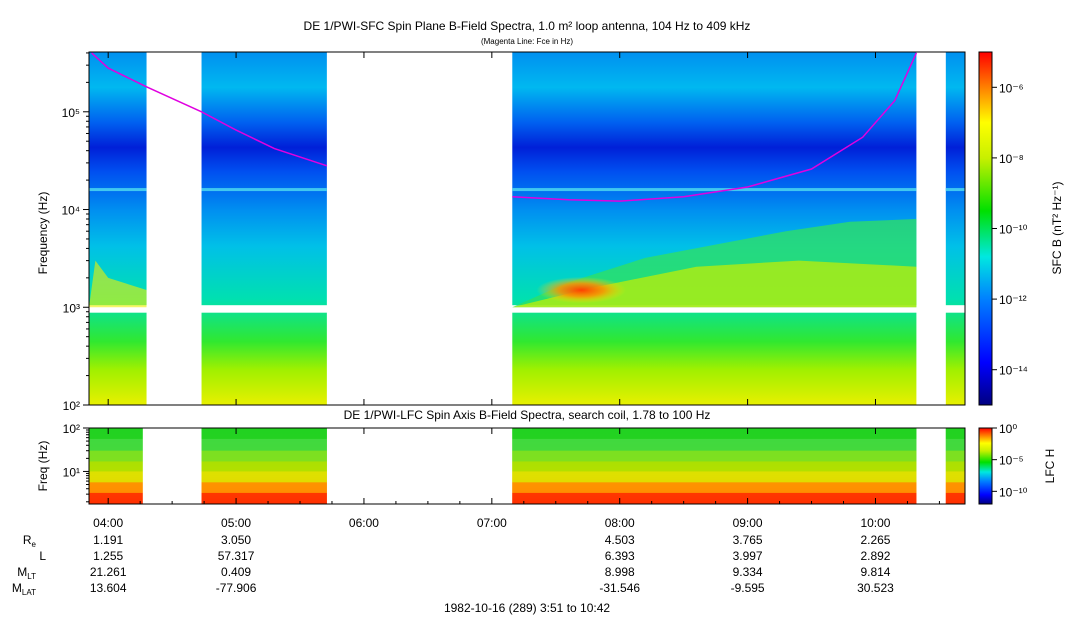  I want to click on lfc-cbar-tick-label: 10⁻⁵, so click(1011, 461).